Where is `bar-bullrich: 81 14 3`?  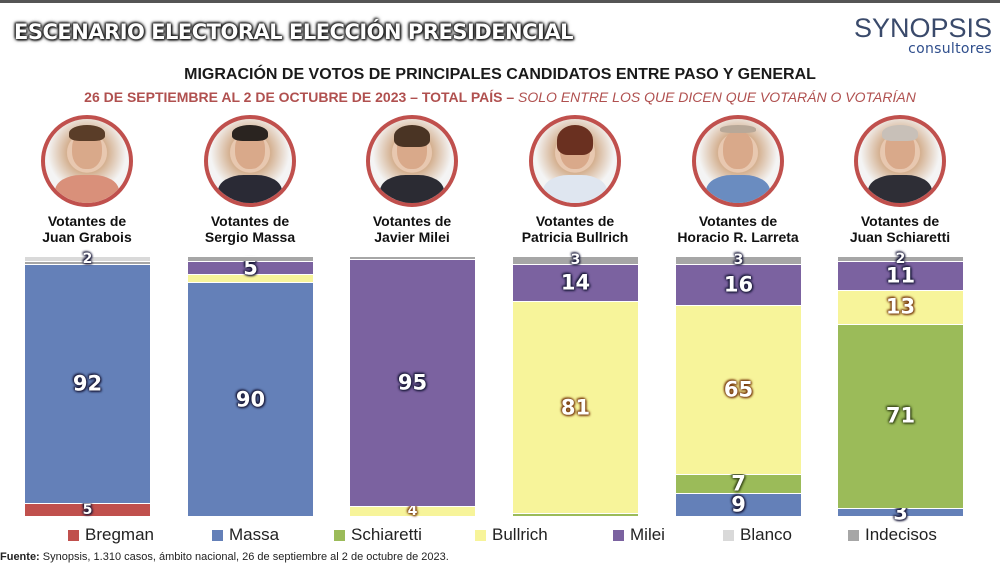
bar-bullrich: 81 14 3 is located at coordinates (575, 384).